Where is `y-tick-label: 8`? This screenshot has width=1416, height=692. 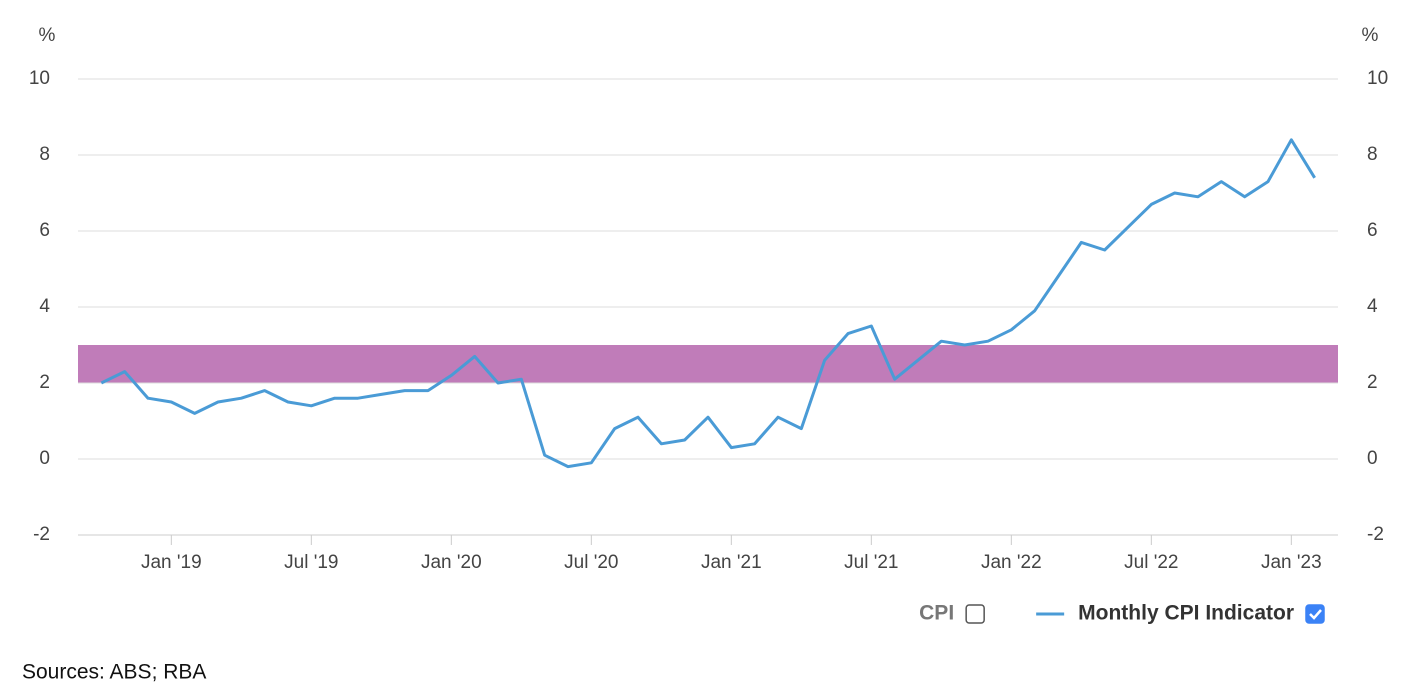
y-tick-label: 8 is located at coordinates (44, 154).